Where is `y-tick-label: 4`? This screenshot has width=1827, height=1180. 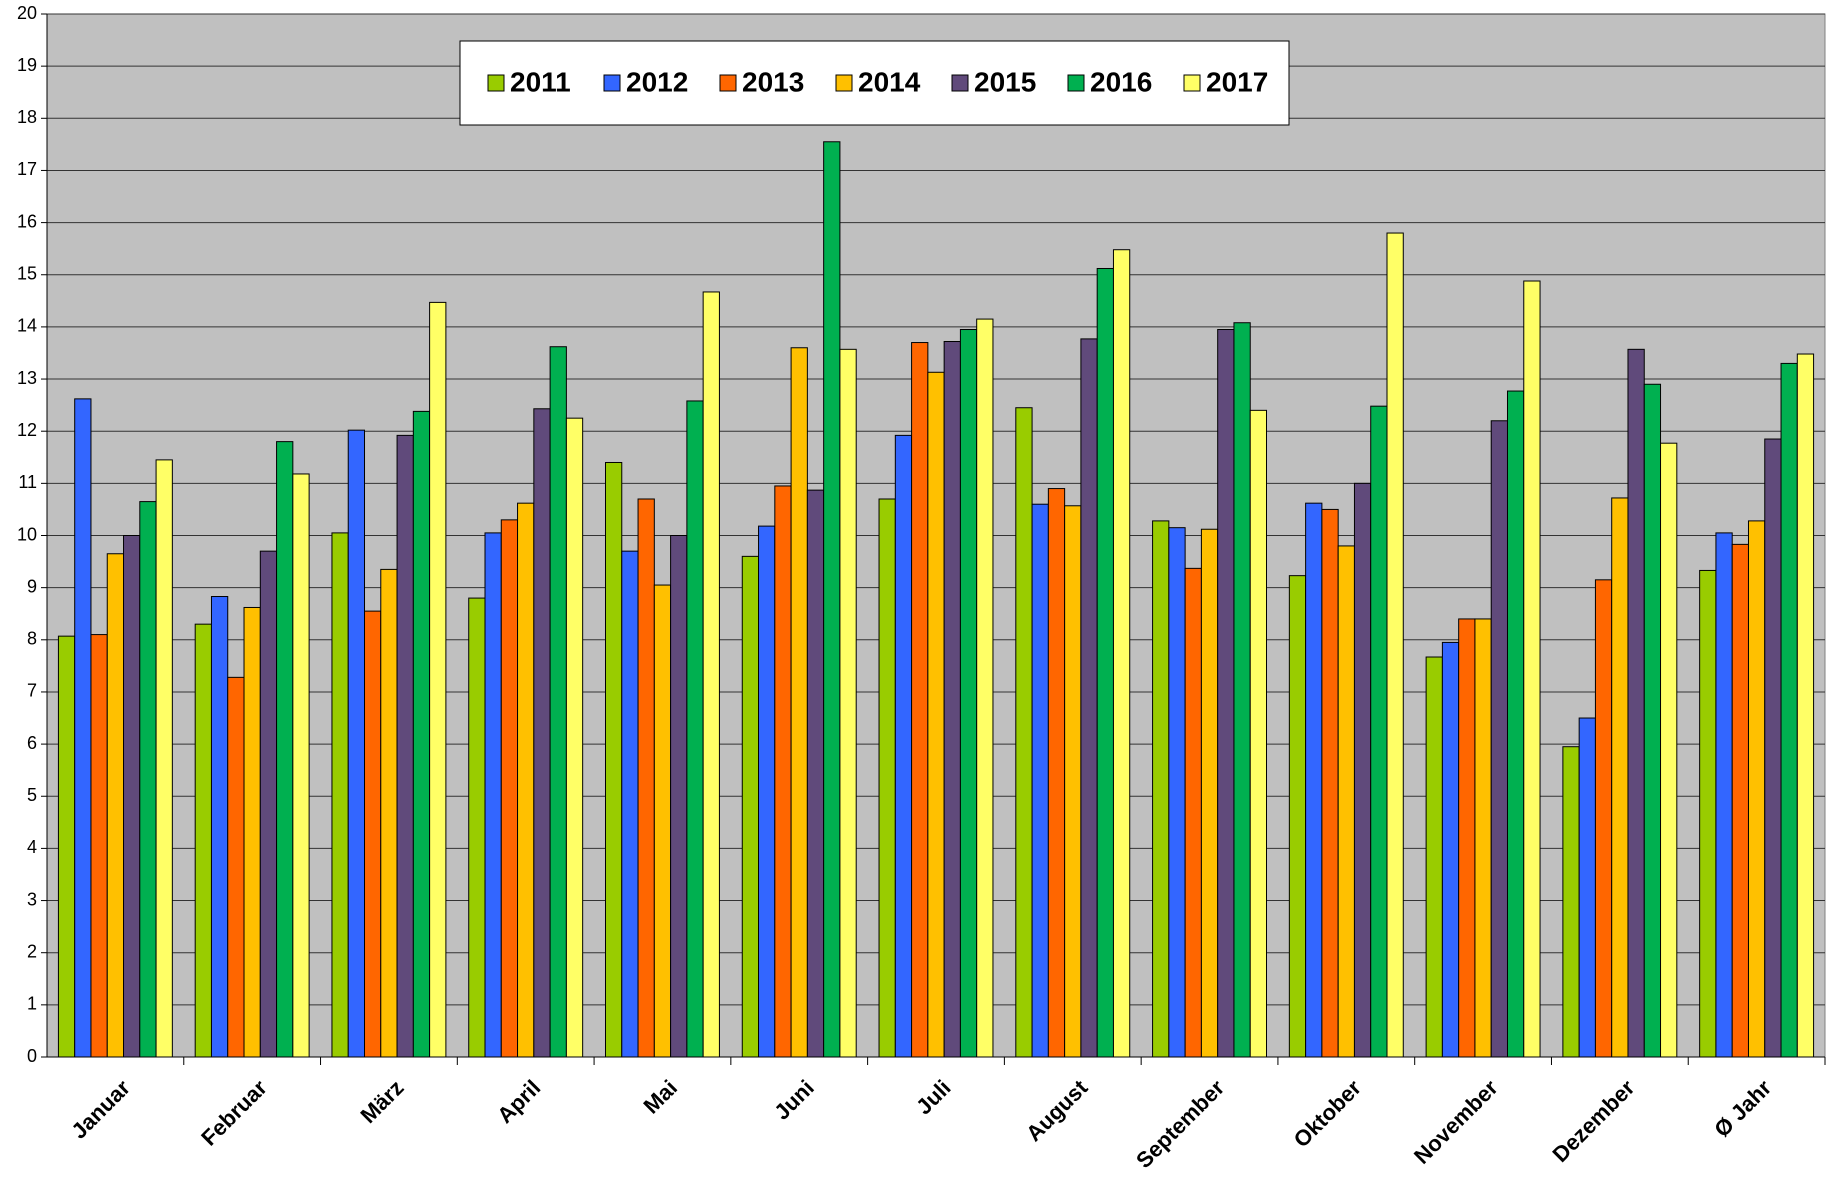
y-tick-label: 4 is located at coordinates (32, 847).